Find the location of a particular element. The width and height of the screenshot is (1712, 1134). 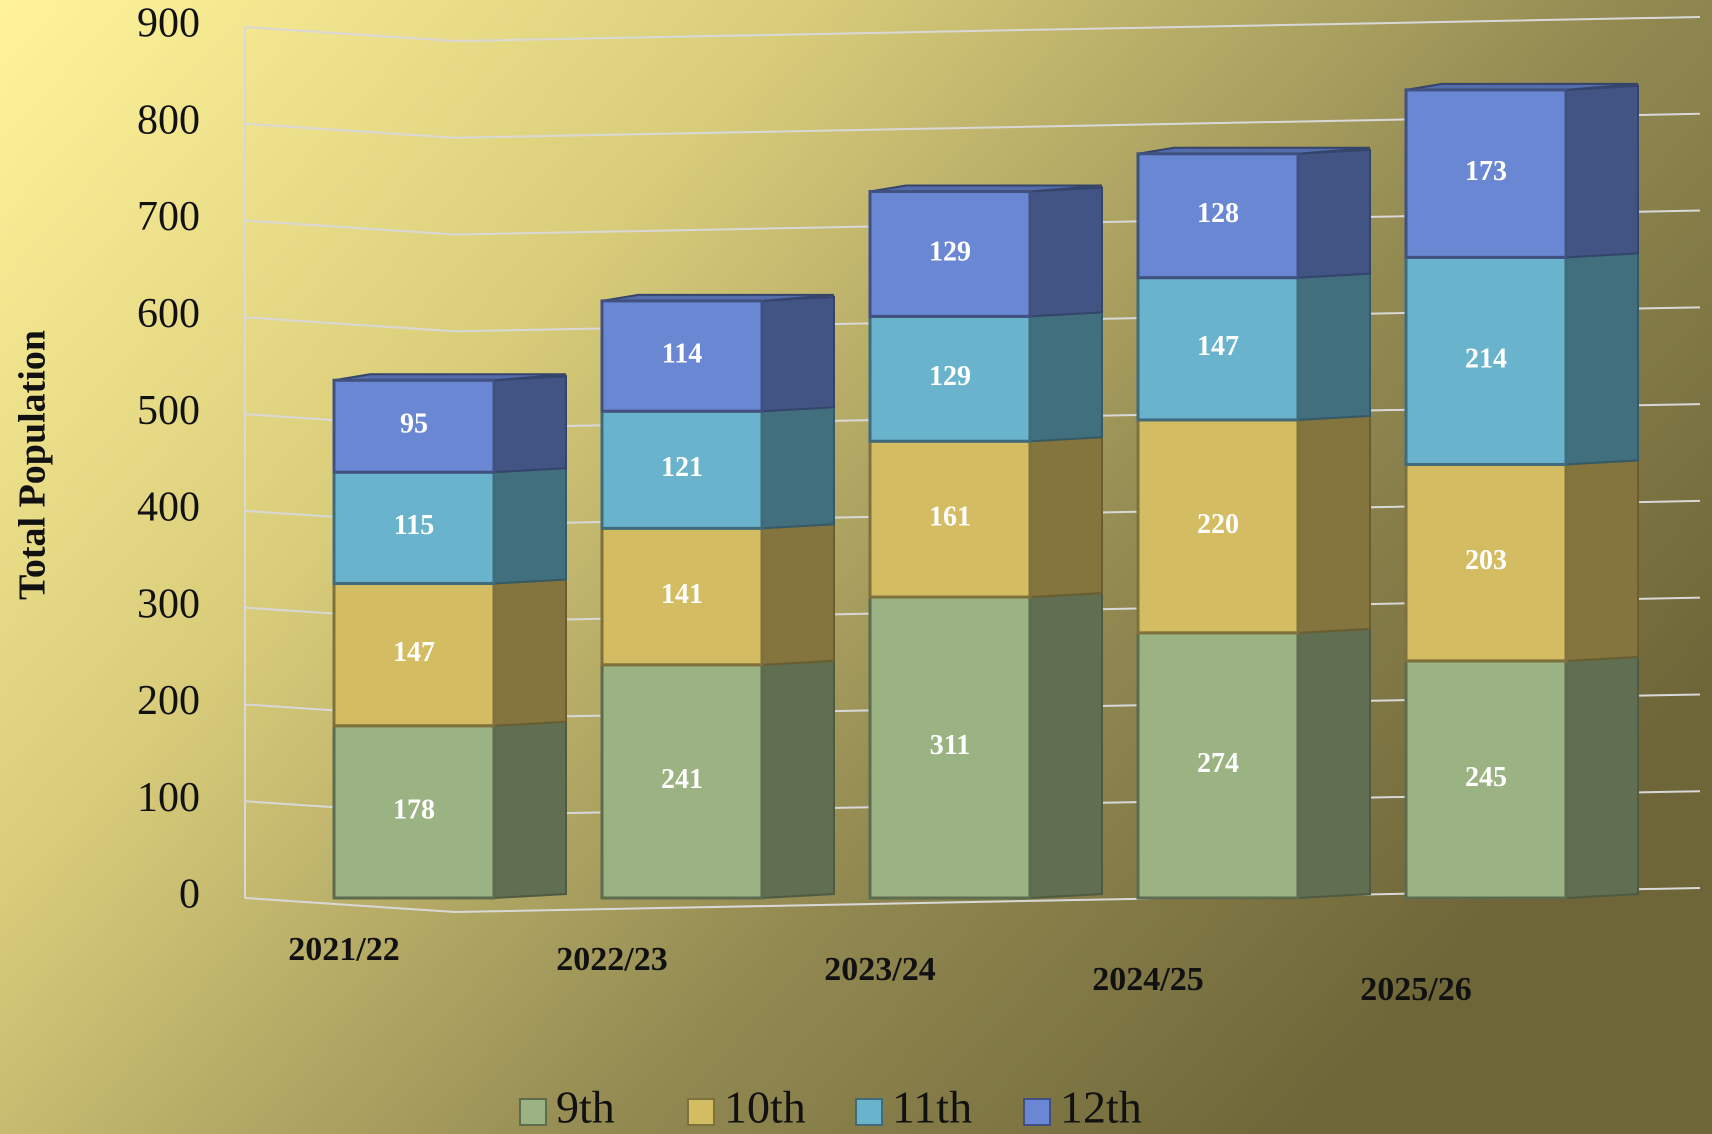

data-label: 173 is located at coordinates (1486, 171).